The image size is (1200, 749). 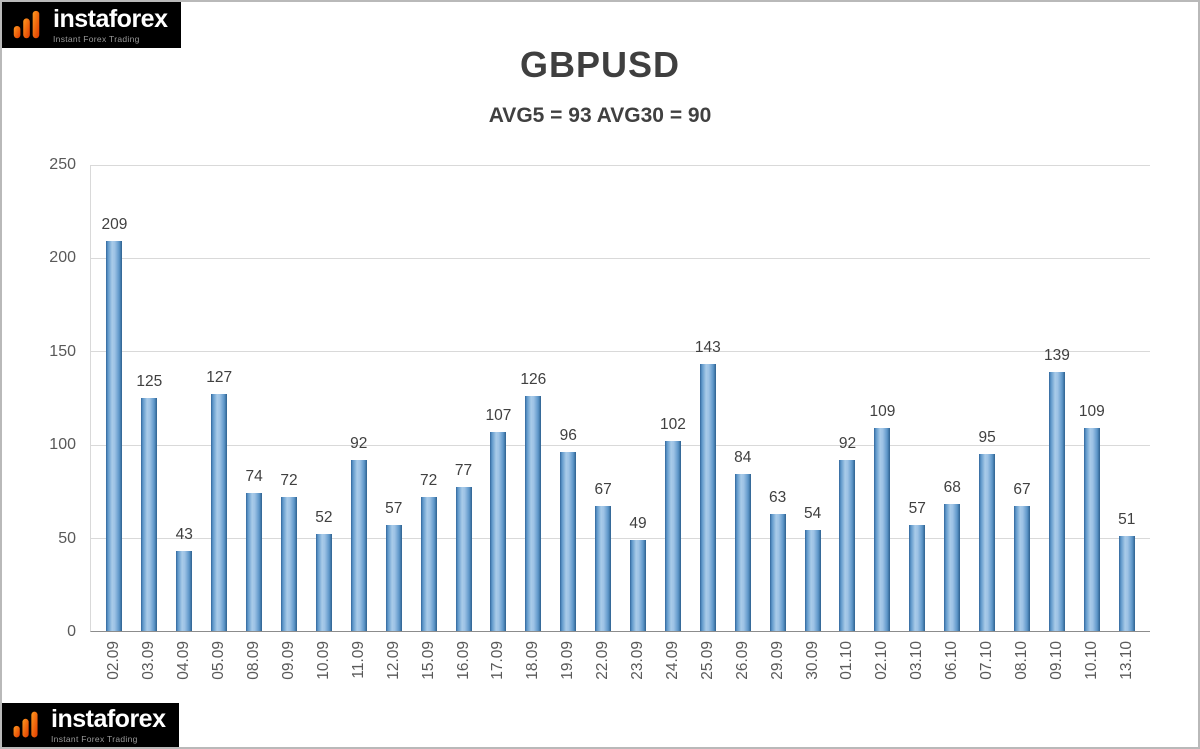 I want to click on bar-slot: 67 08.10, so click(x=1022, y=422).